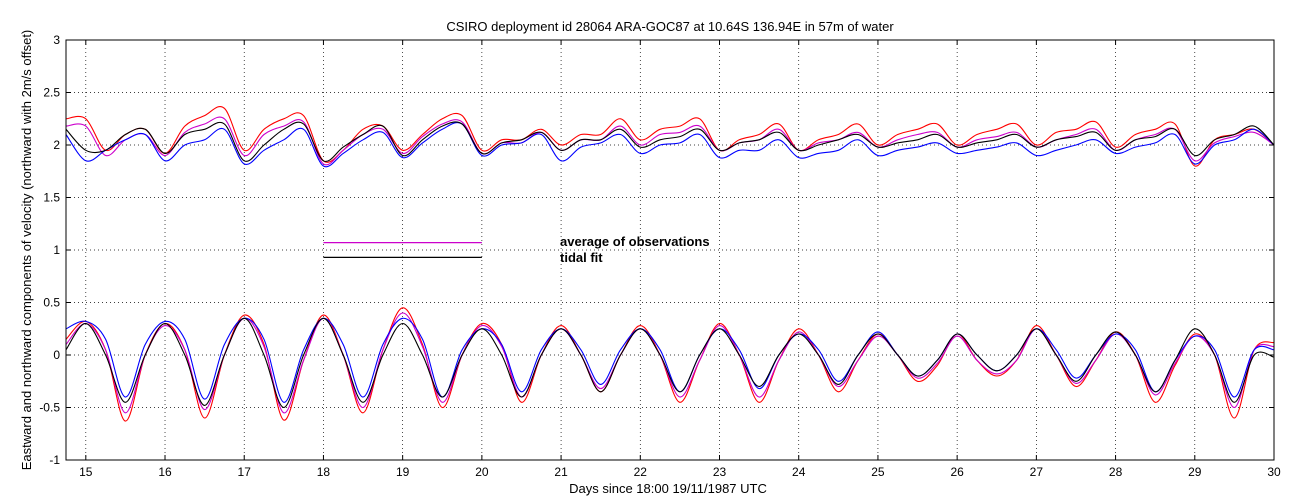 The height and width of the screenshot is (500, 1300). What do you see at coordinates (51, 303) in the screenshot?
I see `y-tick-label: 0.5` at bounding box center [51, 303].